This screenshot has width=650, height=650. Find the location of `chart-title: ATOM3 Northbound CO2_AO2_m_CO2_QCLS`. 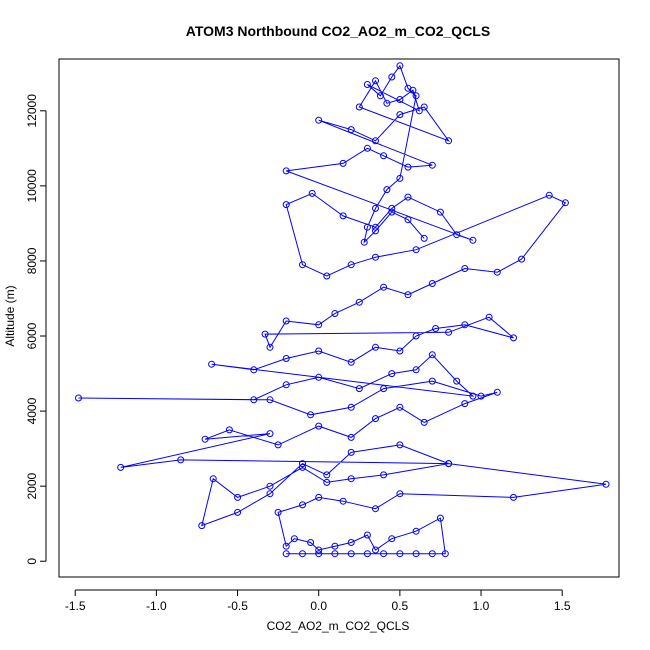

chart-title: ATOM3 Northbound CO2_AO2_m_CO2_QCLS is located at coordinates (338, 31).